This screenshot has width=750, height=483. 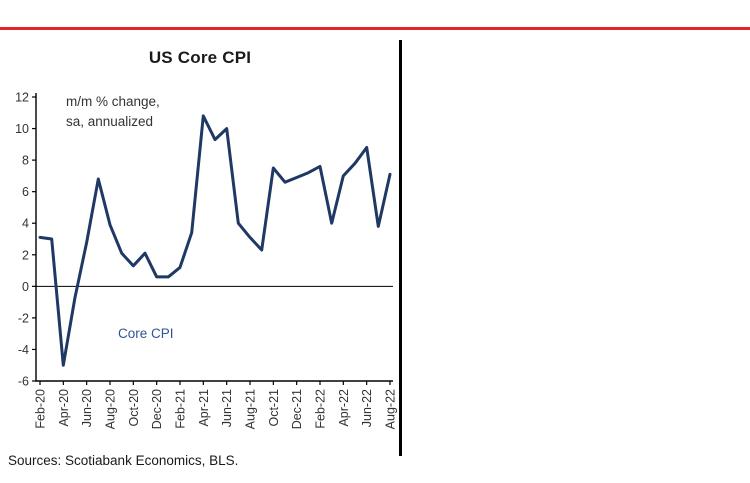 I want to click on x-axis-tick-label: Dec-20, so click(x=157, y=409).